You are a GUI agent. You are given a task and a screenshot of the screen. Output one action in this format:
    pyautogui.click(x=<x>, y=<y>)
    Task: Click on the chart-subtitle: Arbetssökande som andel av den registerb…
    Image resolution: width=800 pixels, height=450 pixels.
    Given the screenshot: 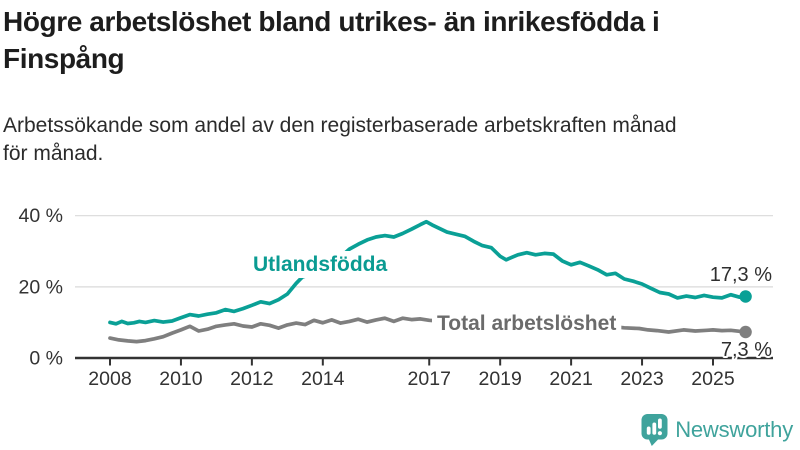 What is the action you would take?
    pyautogui.click(x=400, y=140)
    